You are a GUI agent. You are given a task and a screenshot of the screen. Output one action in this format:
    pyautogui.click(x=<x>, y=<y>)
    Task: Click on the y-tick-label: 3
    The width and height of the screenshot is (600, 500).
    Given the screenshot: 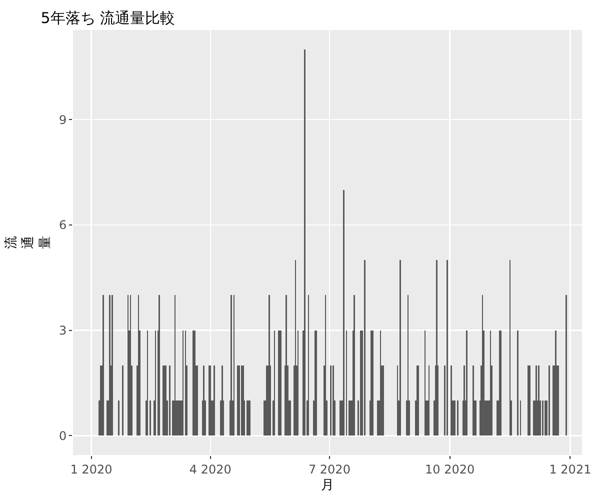 What is the action you would take?
    pyautogui.click(x=62, y=331)
    